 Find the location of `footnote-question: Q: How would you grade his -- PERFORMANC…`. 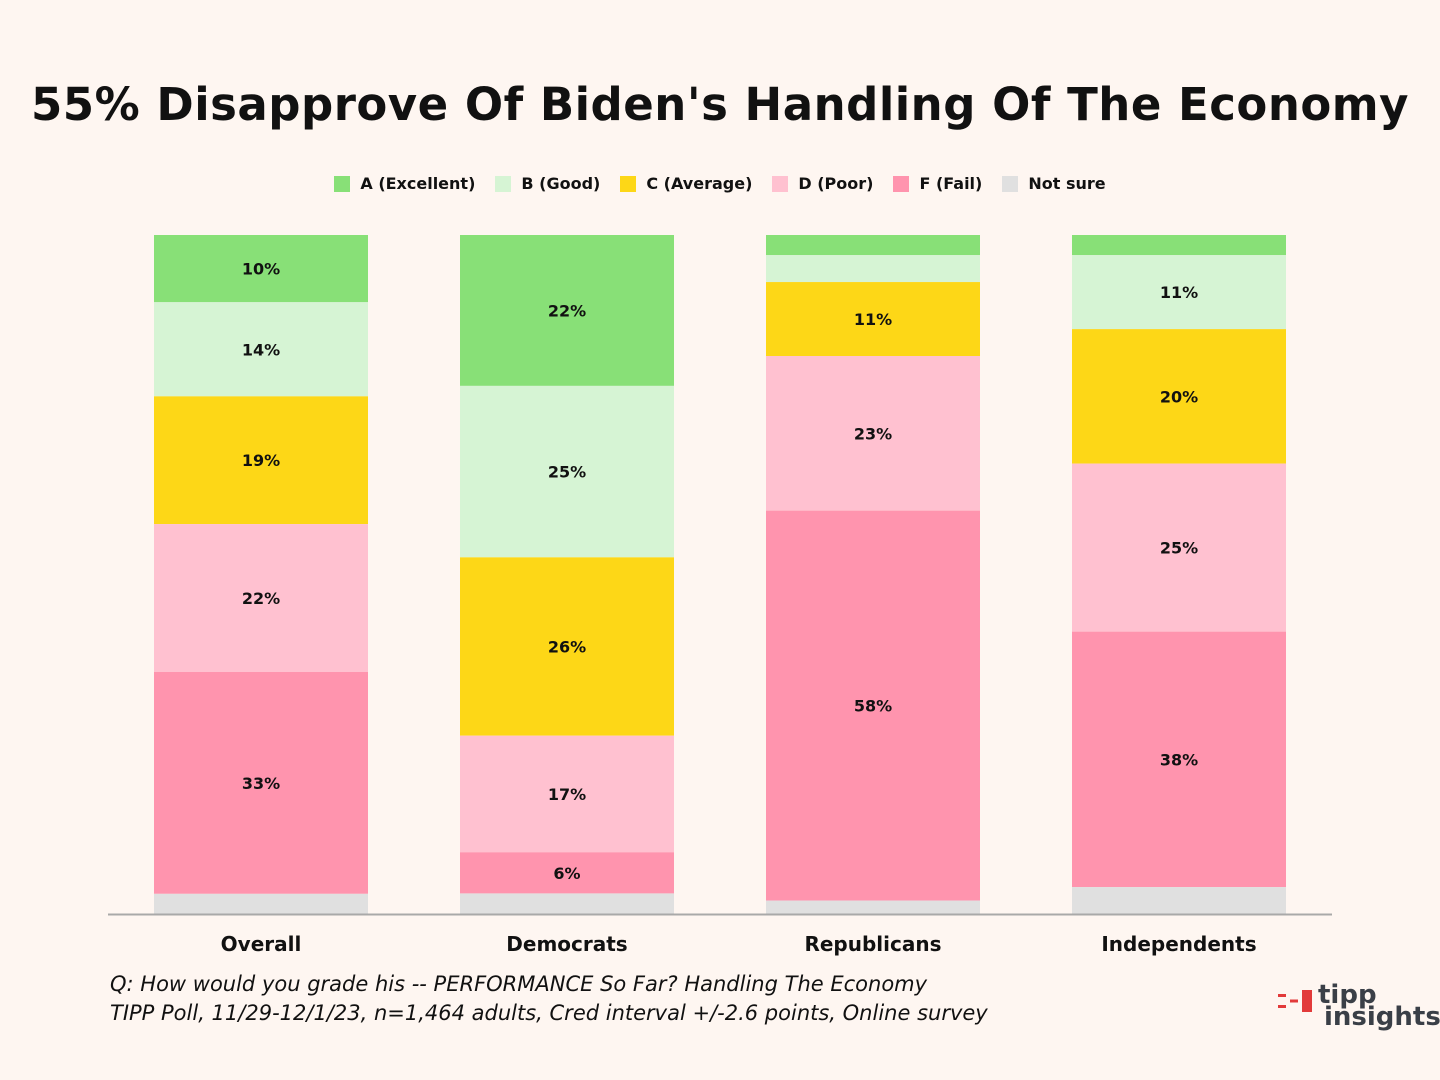

footnote-question: Q: How would you grade his -- PERFORMANC… is located at coordinates (519, 984).